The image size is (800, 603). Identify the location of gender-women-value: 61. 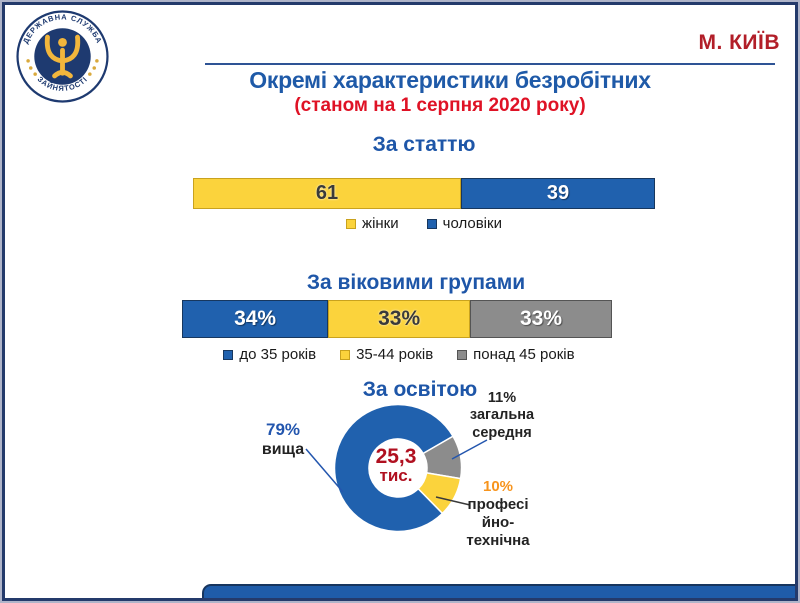
(327, 193).